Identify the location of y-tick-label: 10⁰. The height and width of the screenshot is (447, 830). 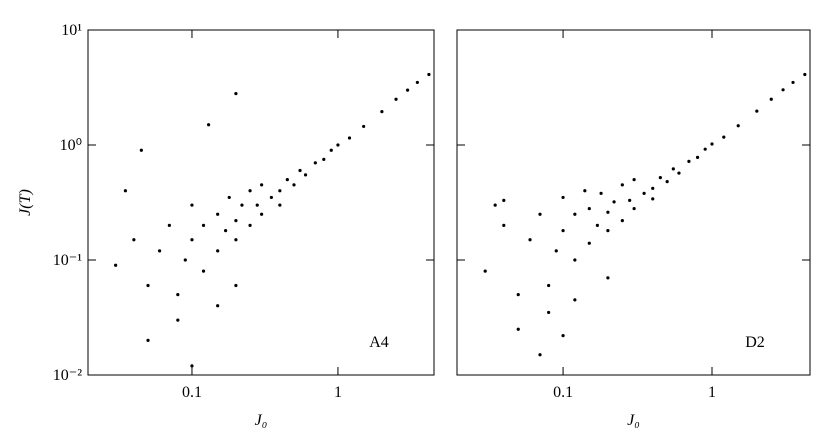
(71, 145).